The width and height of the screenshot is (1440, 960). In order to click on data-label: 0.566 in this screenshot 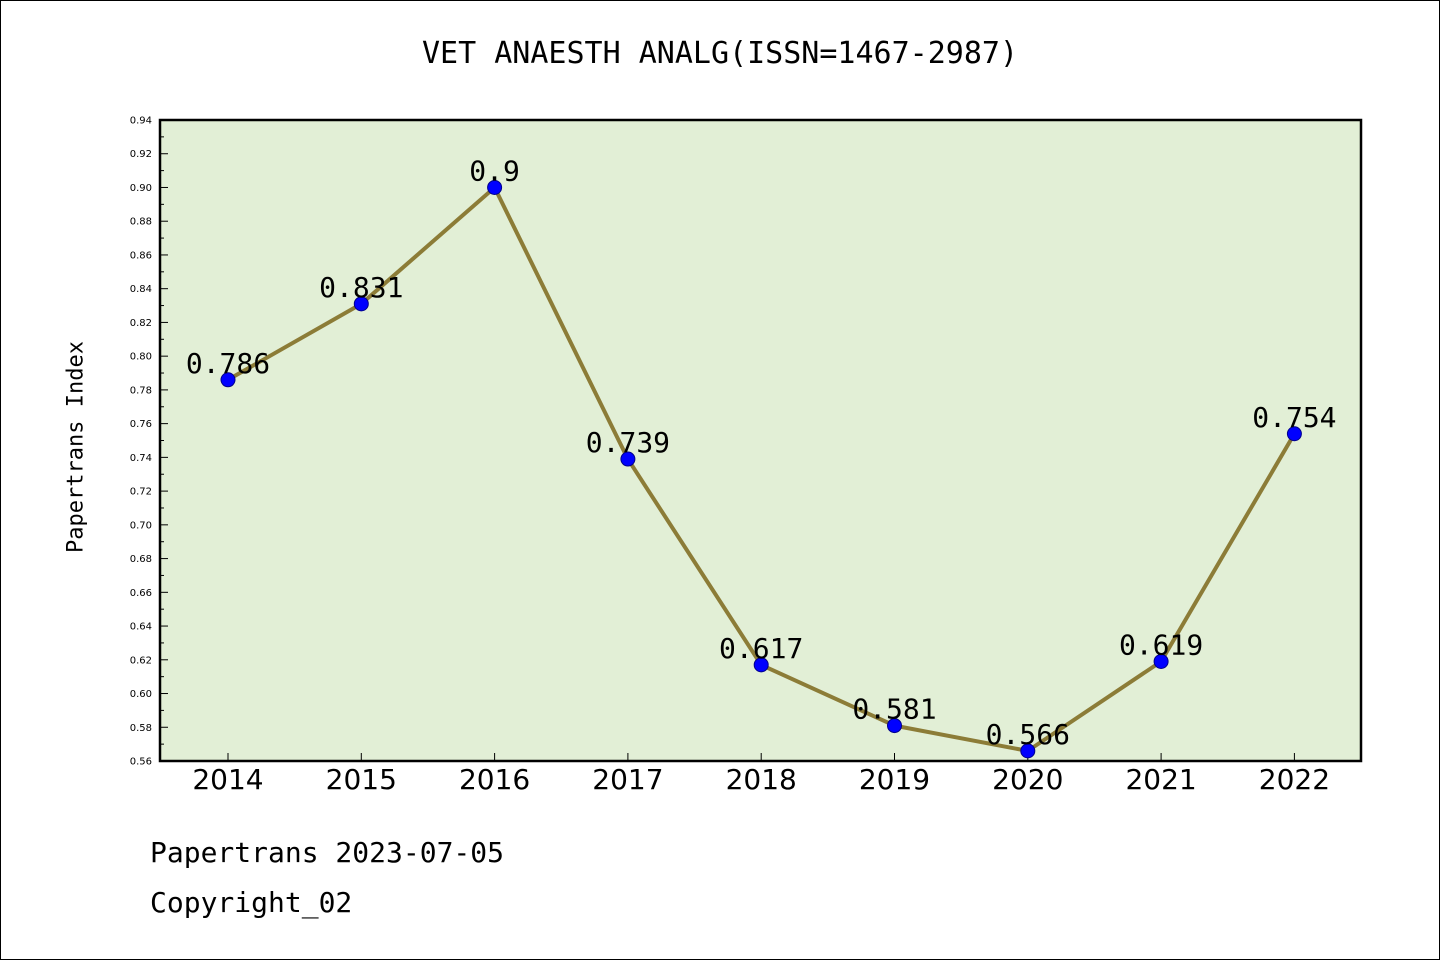, I will do `click(1028, 734)`.